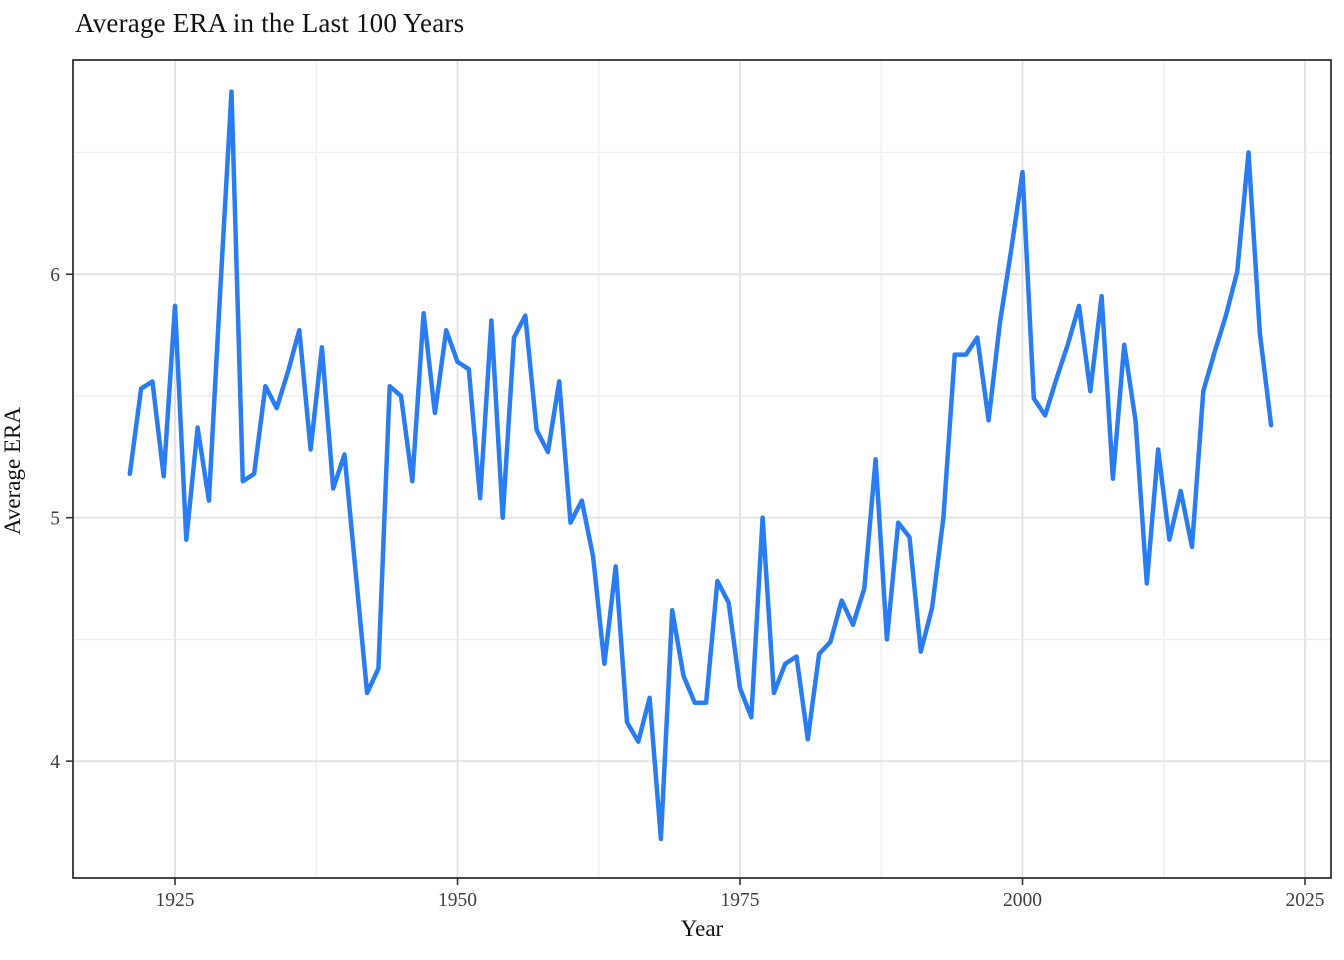 This screenshot has height=960, width=1344. What do you see at coordinates (55, 762) in the screenshot?
I see `y-tick-label: 4` at bounding box center [55, 762].